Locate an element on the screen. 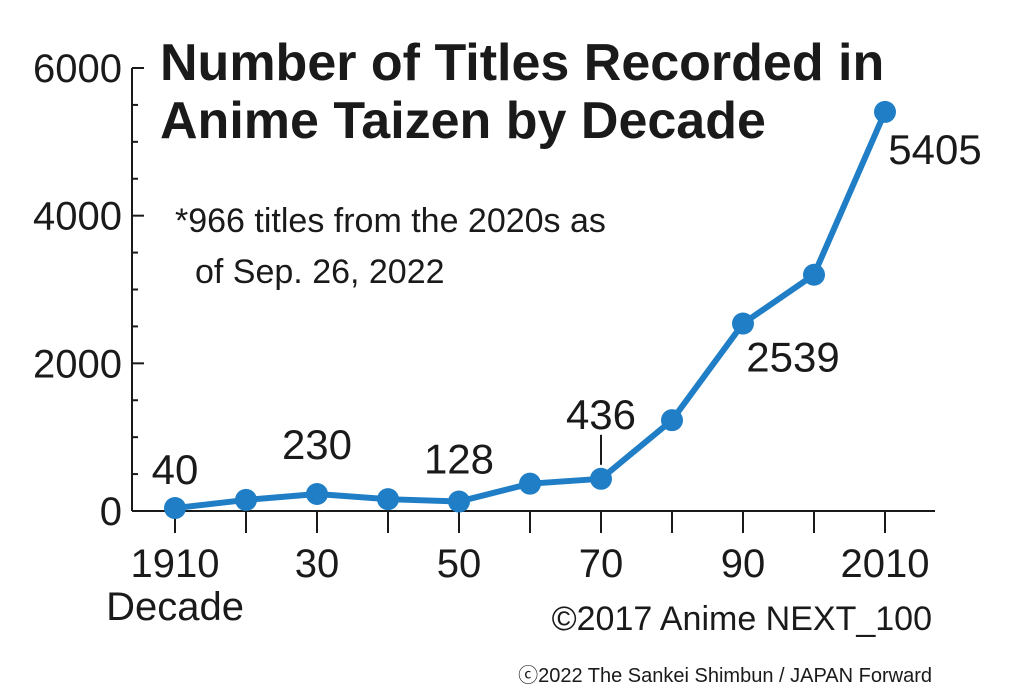 This screenshot has width=1024, height=698. chart-title-line-1: Number of Titles Recorded in is located at coordinates (522, 63).